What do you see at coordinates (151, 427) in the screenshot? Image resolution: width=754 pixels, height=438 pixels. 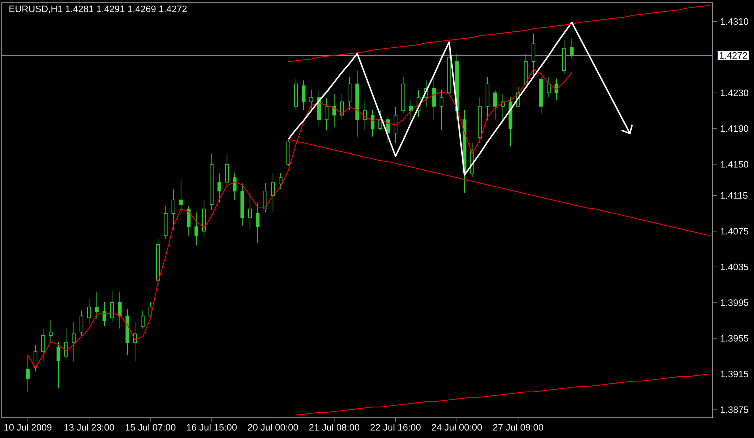 I see `x-tick-label: 15 Jul 07:00` at bounding box center [151, 427].